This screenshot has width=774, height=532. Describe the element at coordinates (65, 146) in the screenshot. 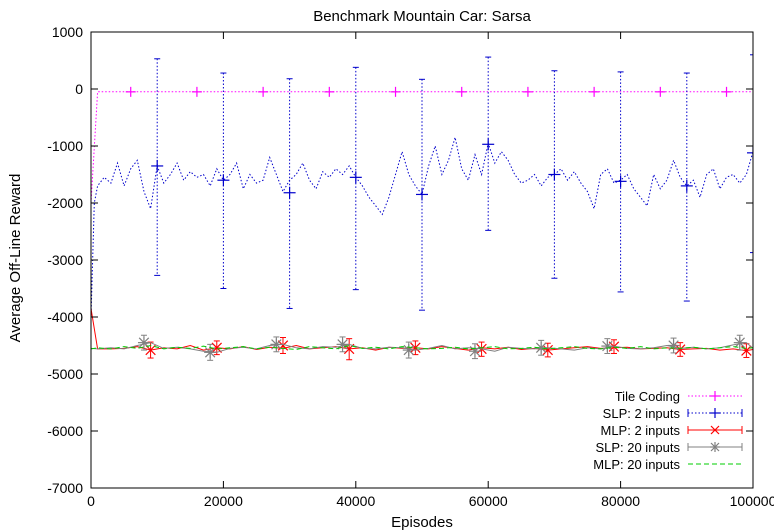

I see `y-tick-label: -1000` at that location.